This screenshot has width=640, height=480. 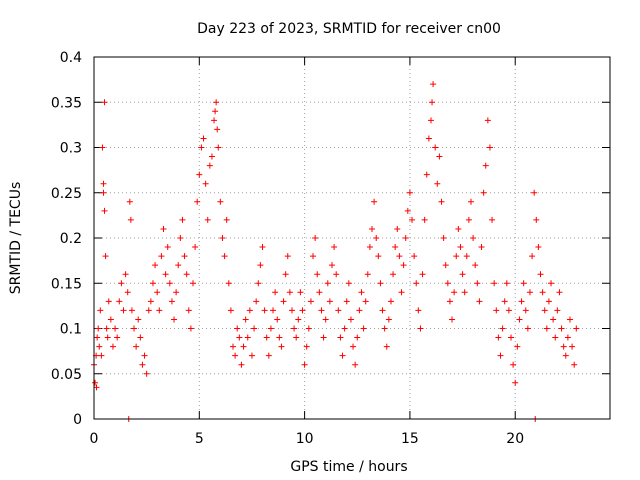 I want to click on x-tick-label: 5, so click(x=199, y=439).